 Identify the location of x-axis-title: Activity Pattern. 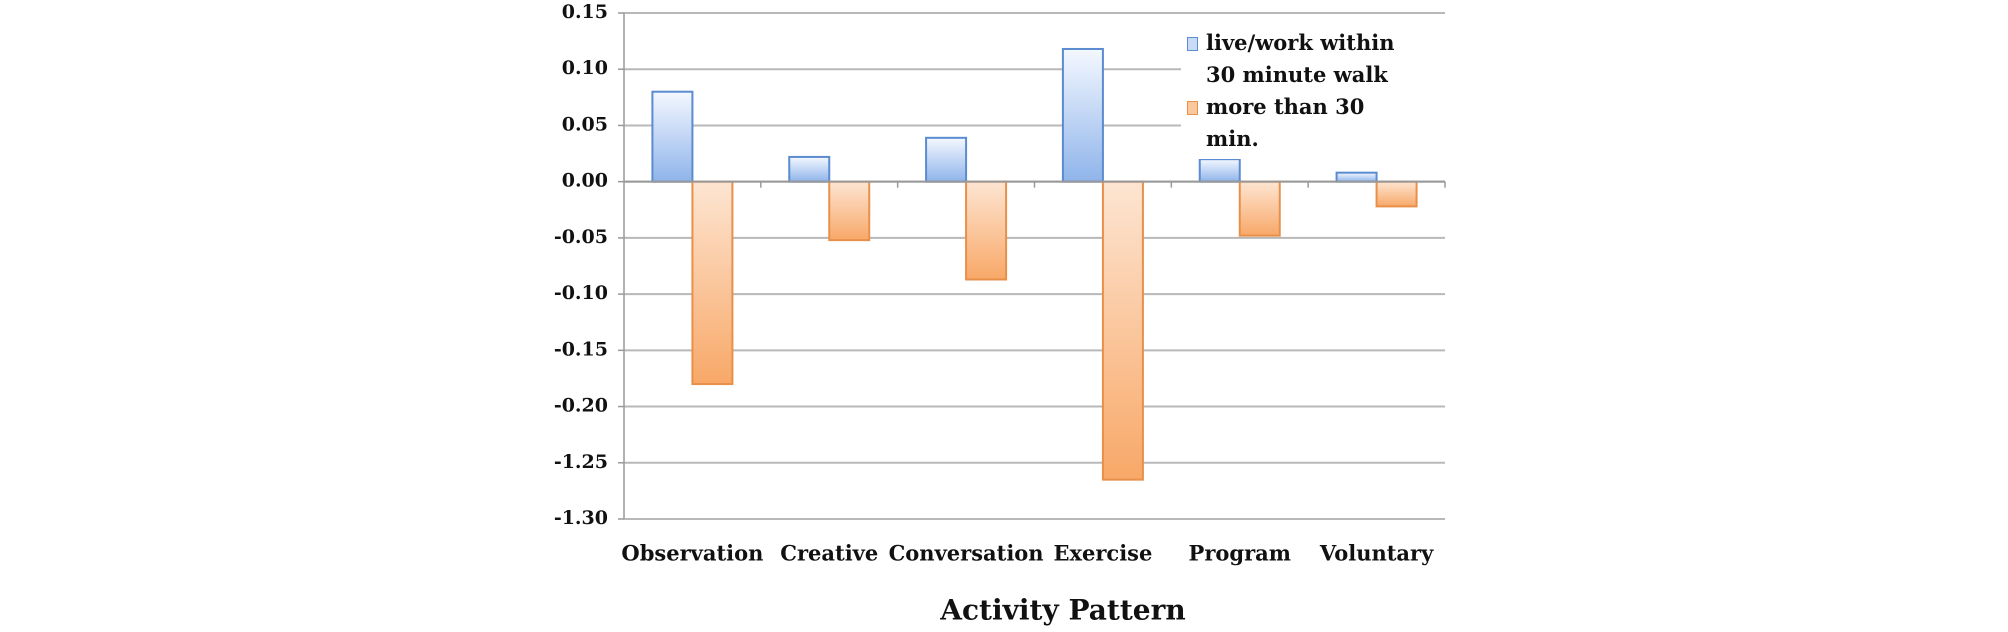
(1062, 610).